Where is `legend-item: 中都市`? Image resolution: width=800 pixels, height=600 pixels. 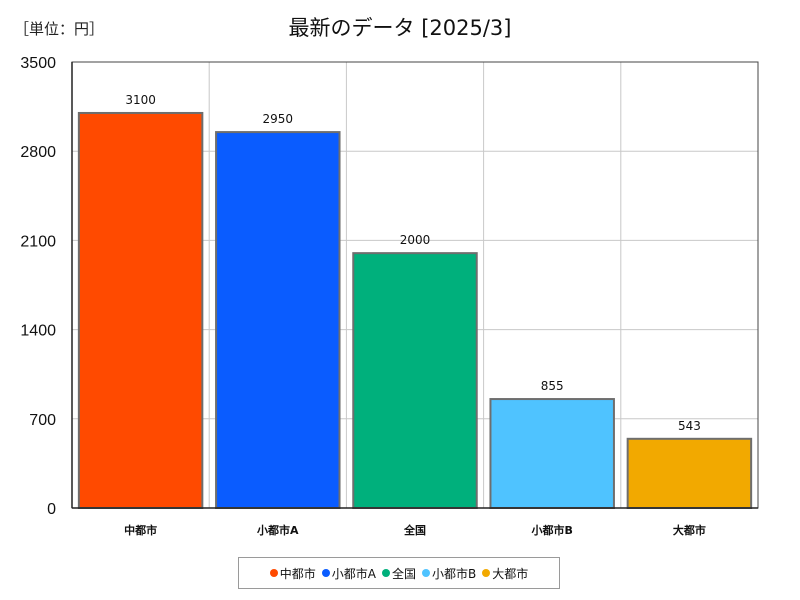
legend-item: 中都市 is located at coordinates (292, 573).